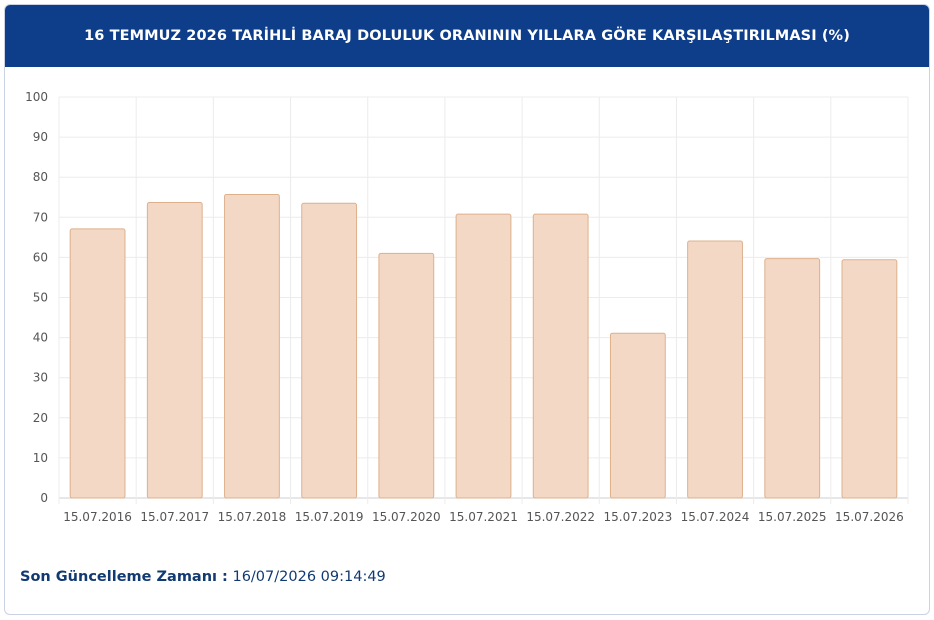  What do you see at coordinates (40, 257) in the screenshot?
I see `y-tick-label: 60` at bounding box center [40, 257].